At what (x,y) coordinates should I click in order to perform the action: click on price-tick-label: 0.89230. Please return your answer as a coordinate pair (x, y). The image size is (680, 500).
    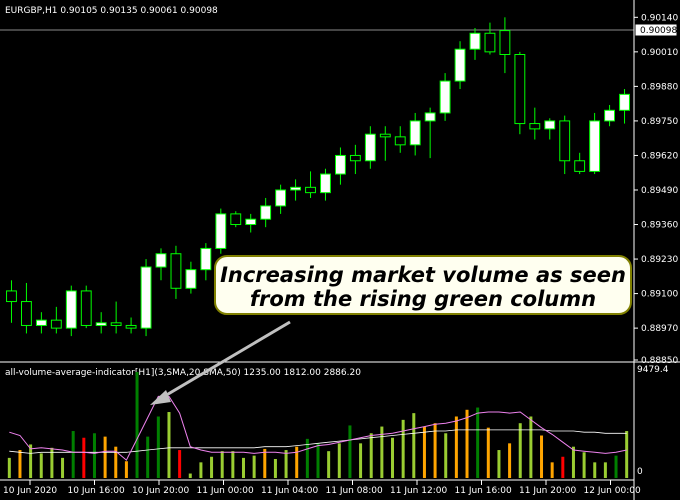
    Looking at the image, I should click on (659, 260).